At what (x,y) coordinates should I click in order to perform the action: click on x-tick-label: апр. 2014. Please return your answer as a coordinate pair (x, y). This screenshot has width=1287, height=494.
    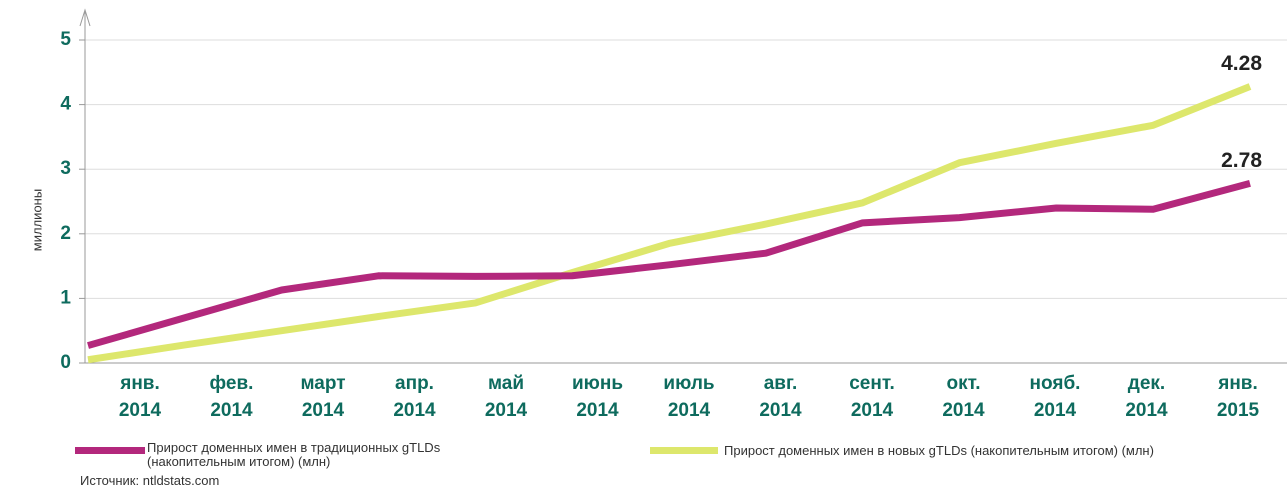
    Looking at the image, I should click on (414, 397).